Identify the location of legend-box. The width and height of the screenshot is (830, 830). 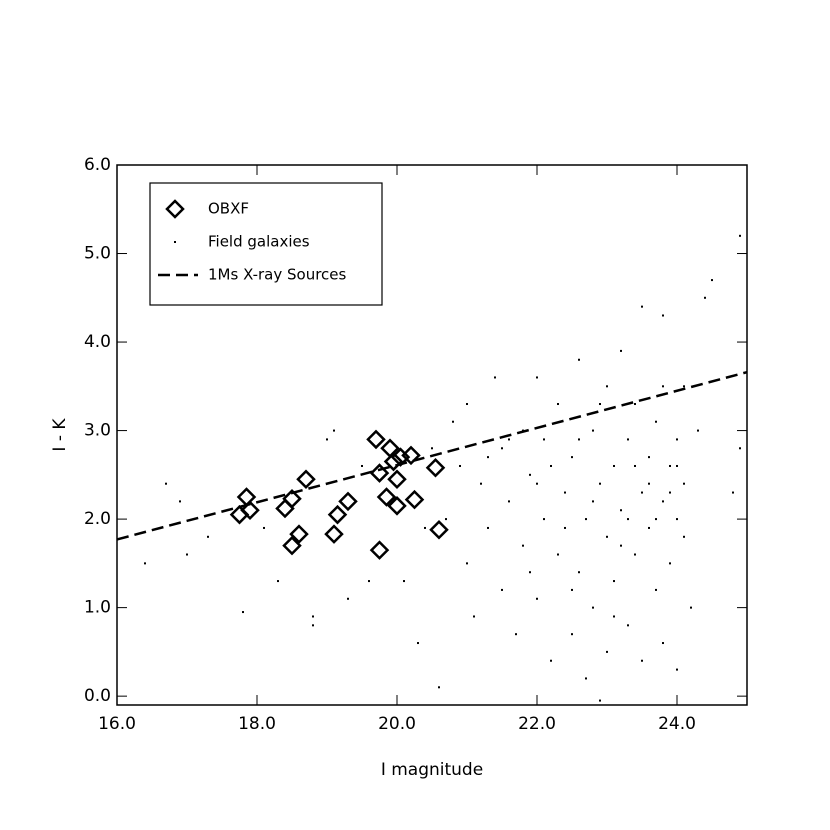
(266, 244).